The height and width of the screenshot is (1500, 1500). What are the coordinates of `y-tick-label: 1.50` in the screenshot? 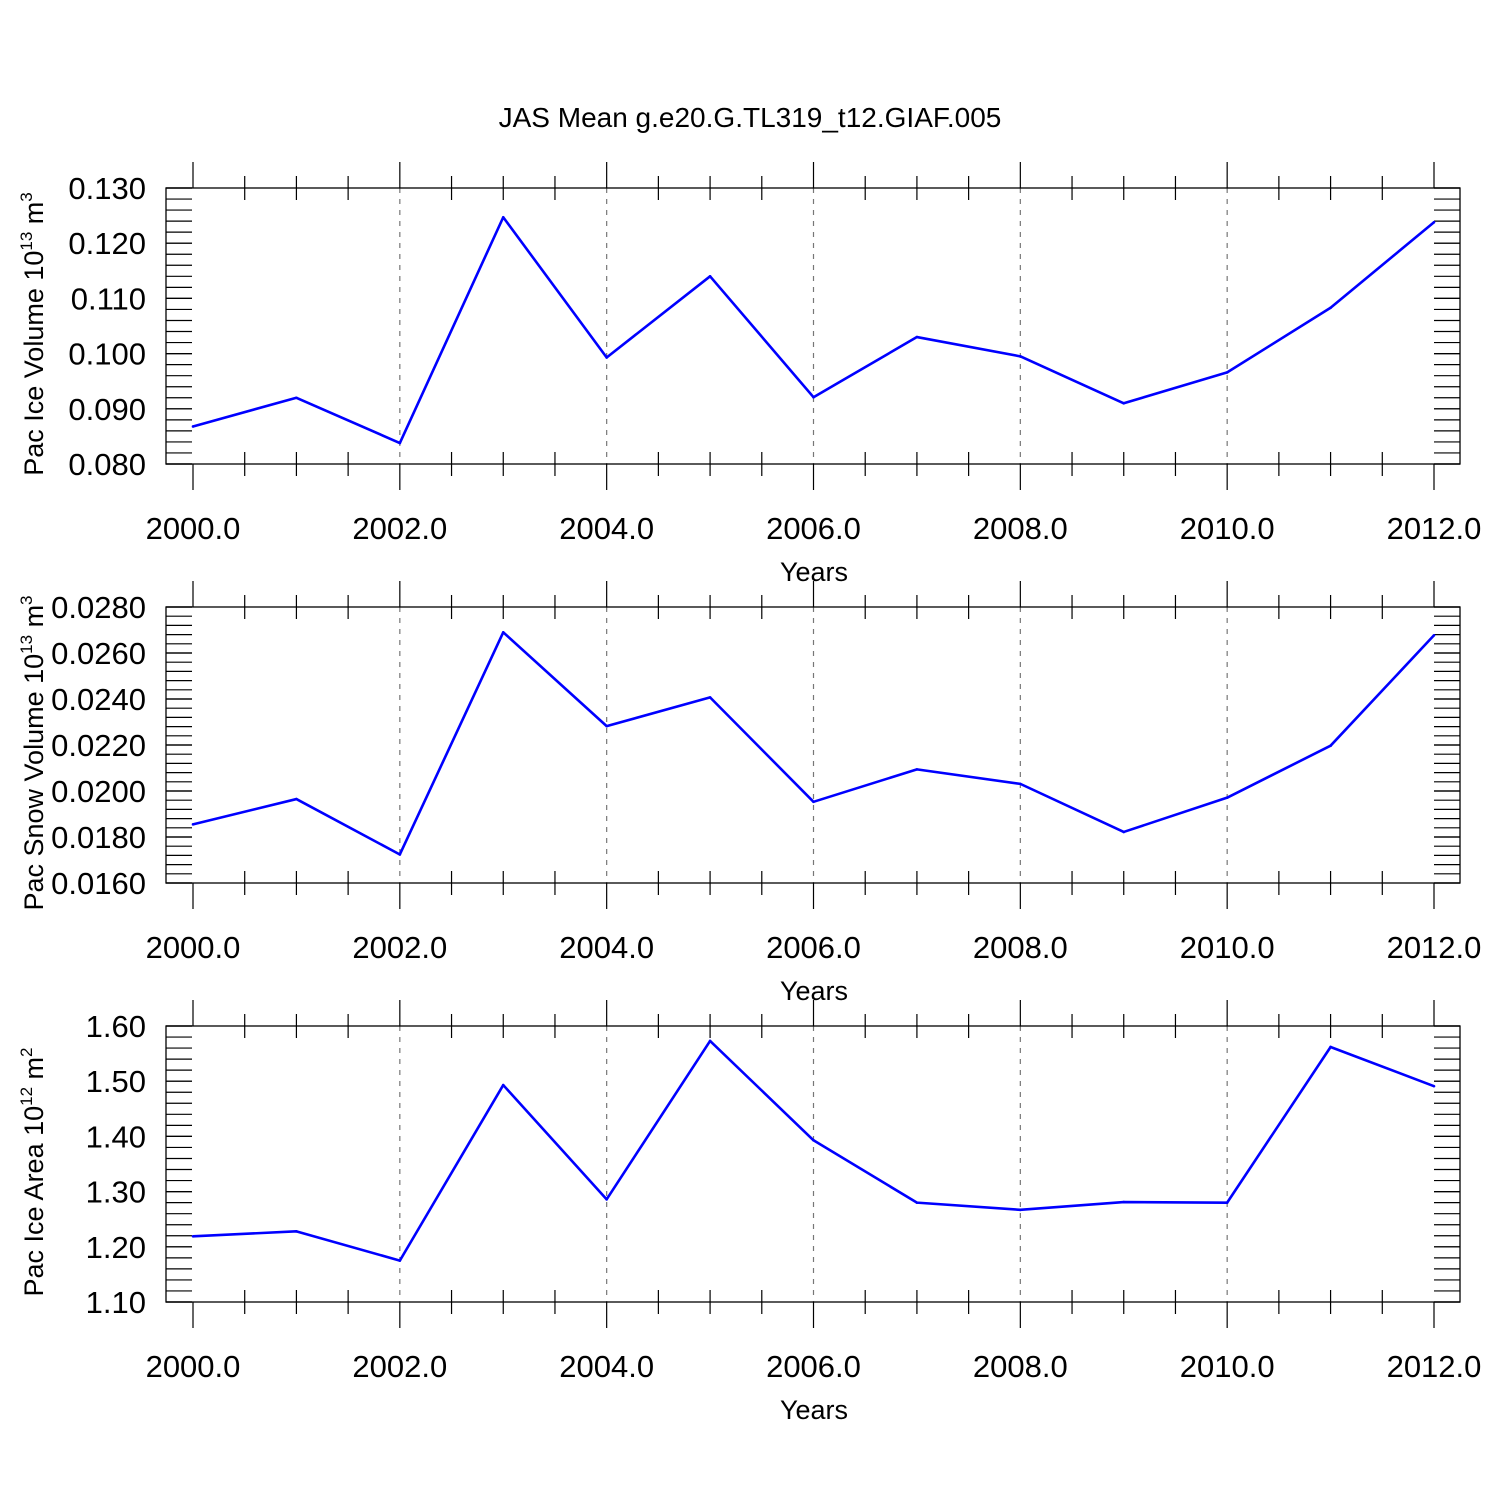 It's located at (116, 1081).